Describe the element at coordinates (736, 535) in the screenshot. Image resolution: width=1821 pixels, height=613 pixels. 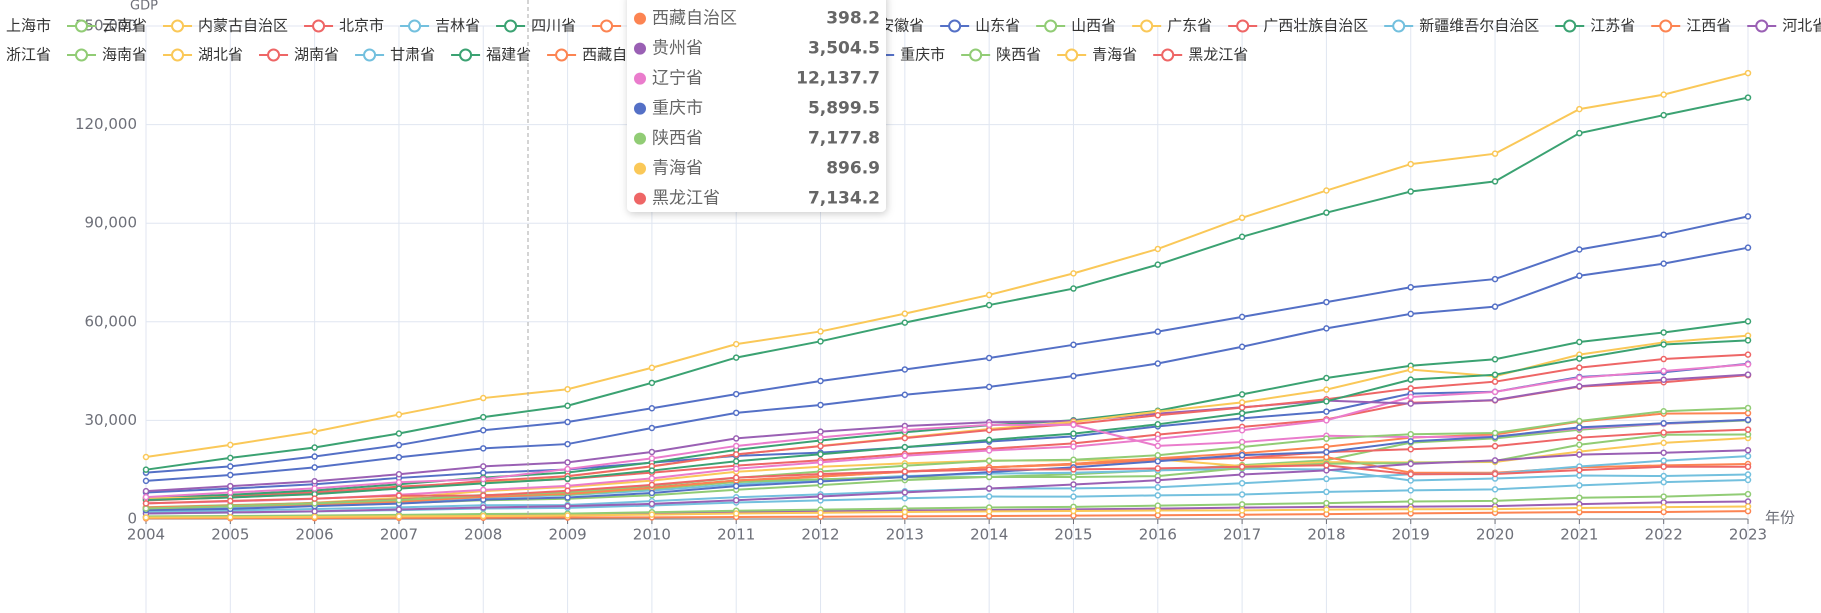
I see `x-tick-label: 2011` at that location.